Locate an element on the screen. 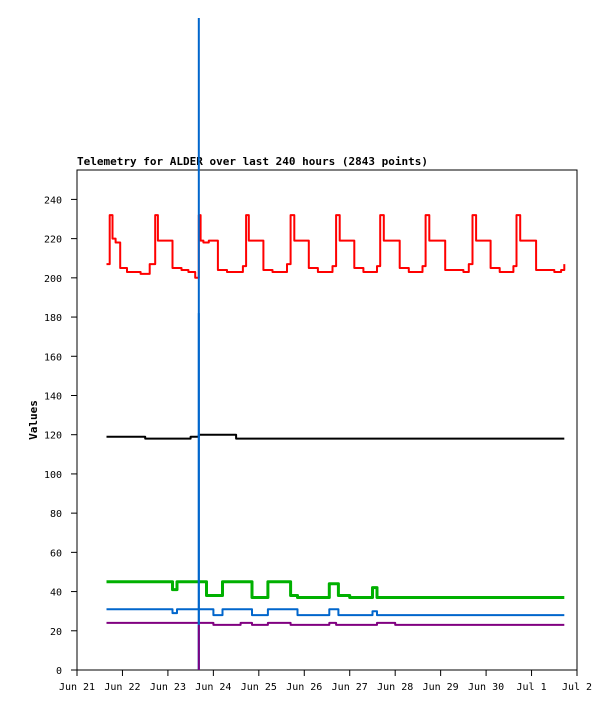 The width and height of the screenshot is (615, 710). y-tick-label: 140 is located at coordinates (53, 396).